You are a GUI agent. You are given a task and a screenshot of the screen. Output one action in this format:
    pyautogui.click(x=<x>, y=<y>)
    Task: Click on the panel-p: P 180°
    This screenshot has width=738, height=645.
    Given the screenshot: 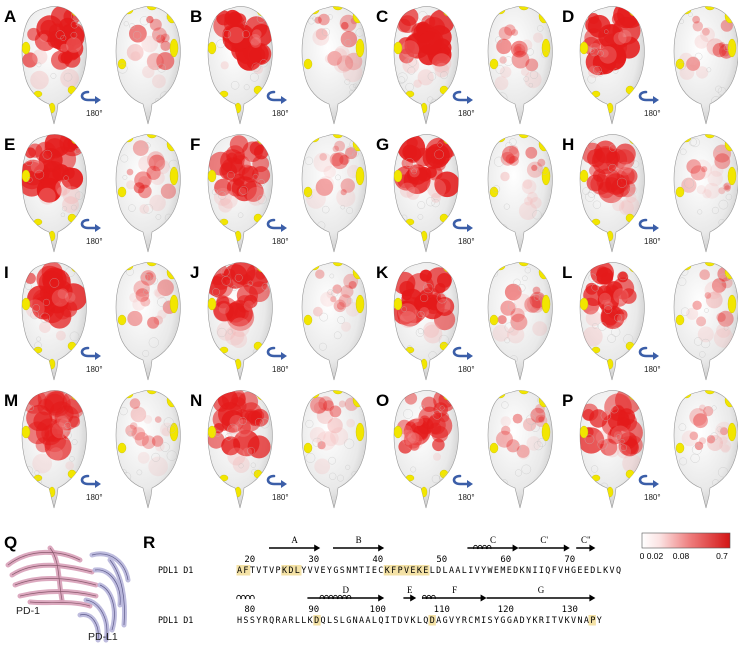 What is the action you would take?
    pyautogui.click(x=650, y=449)
    